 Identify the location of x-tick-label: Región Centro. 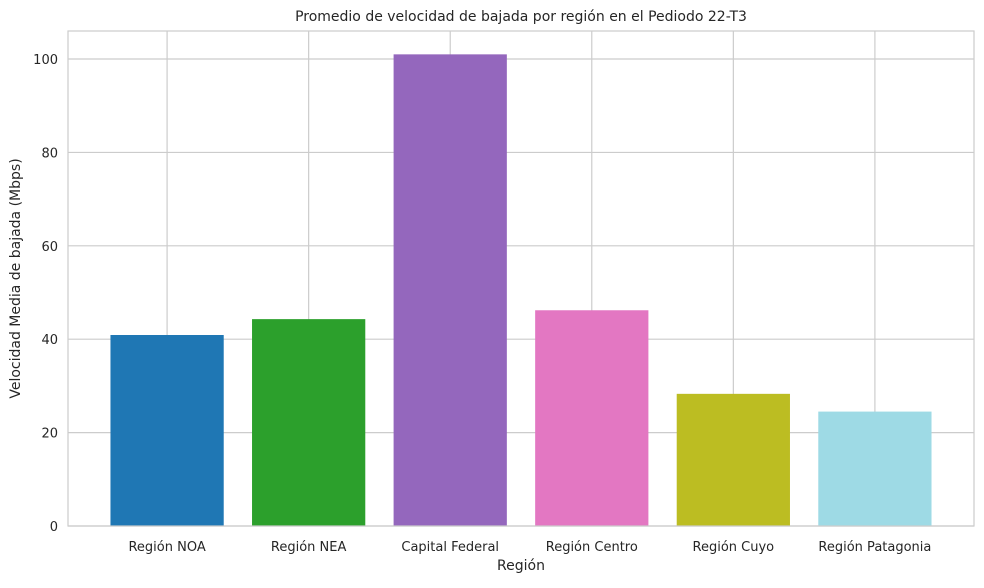
(592, 547).